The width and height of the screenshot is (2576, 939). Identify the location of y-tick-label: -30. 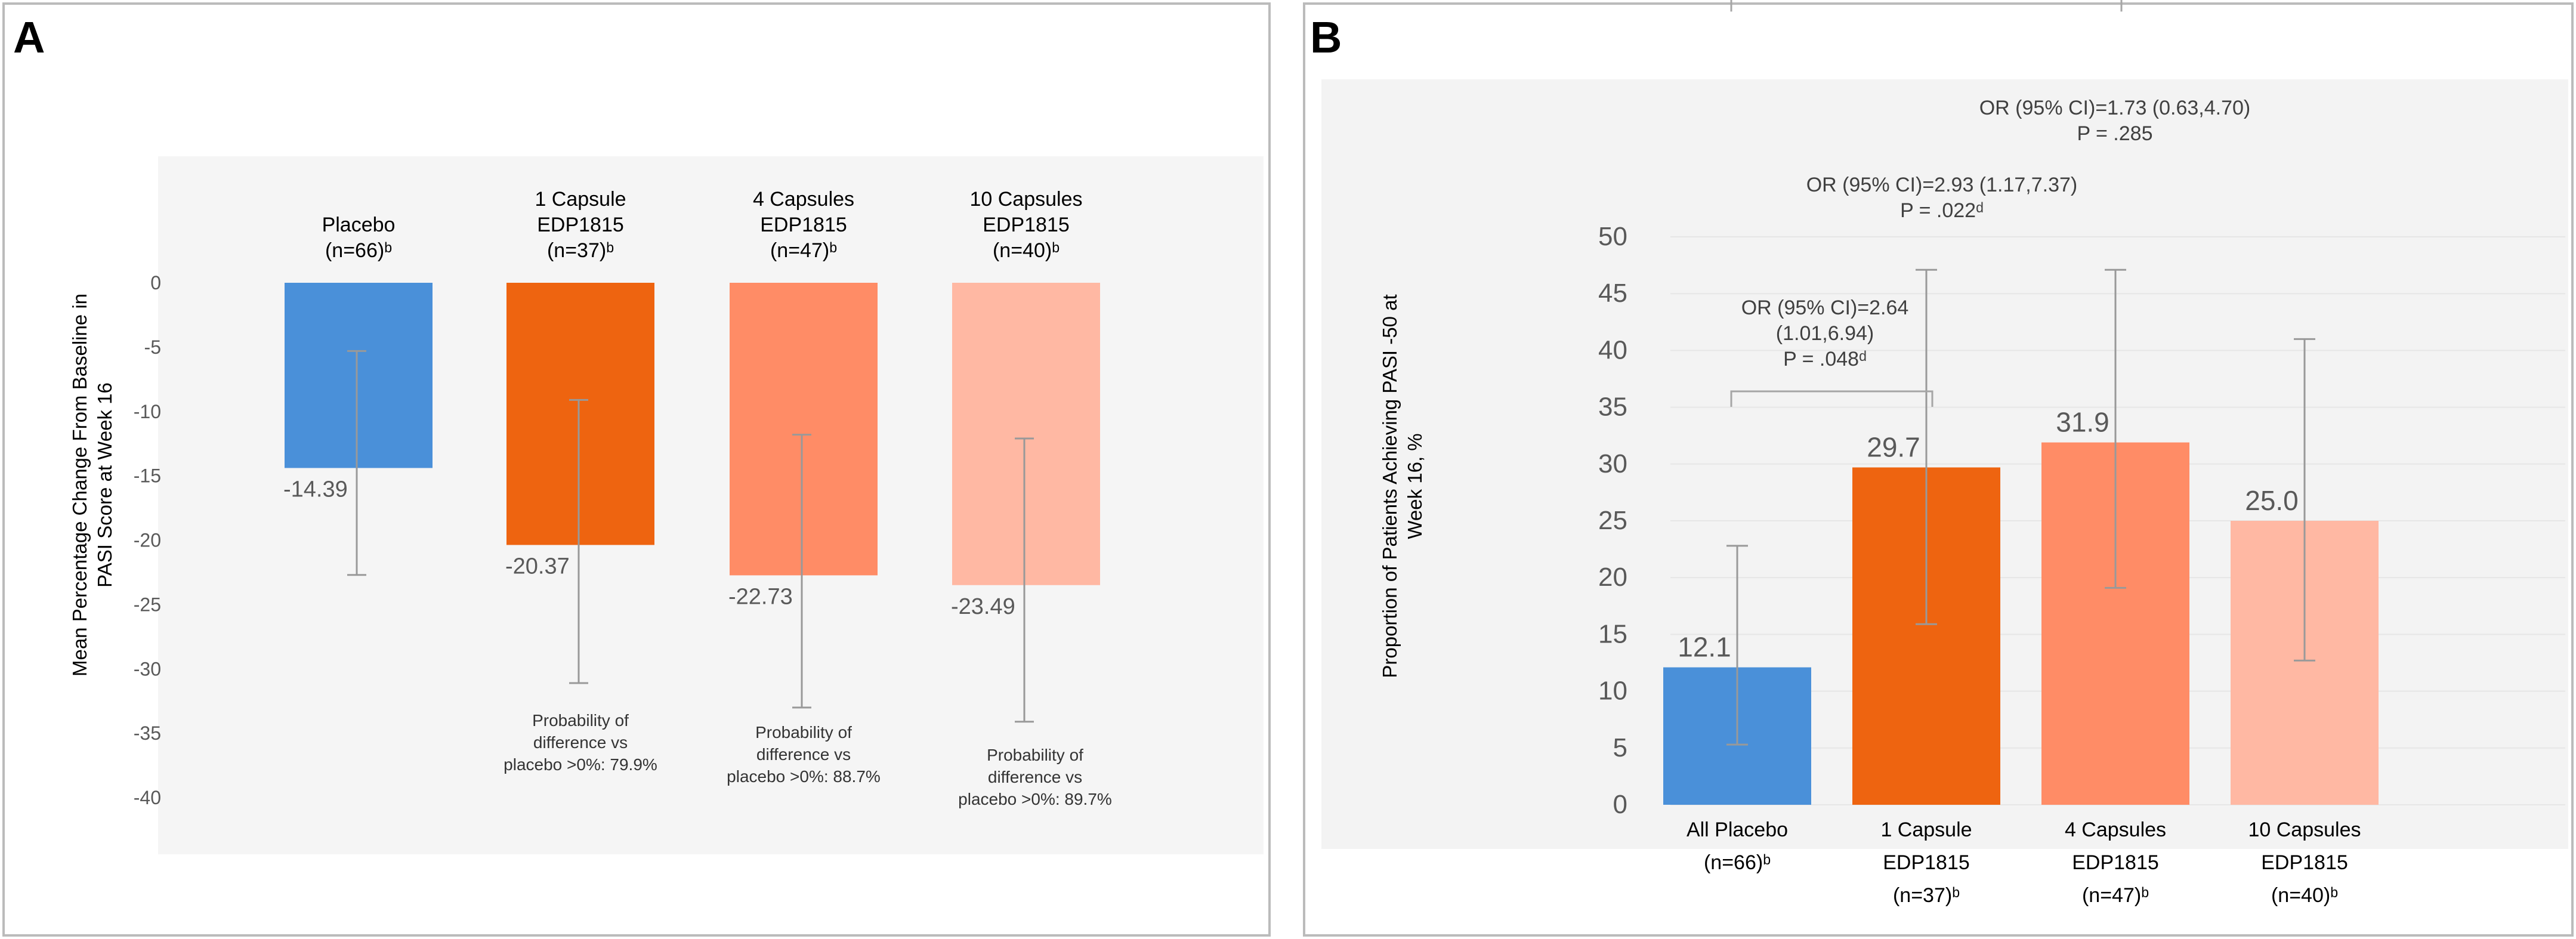
(147, 668).